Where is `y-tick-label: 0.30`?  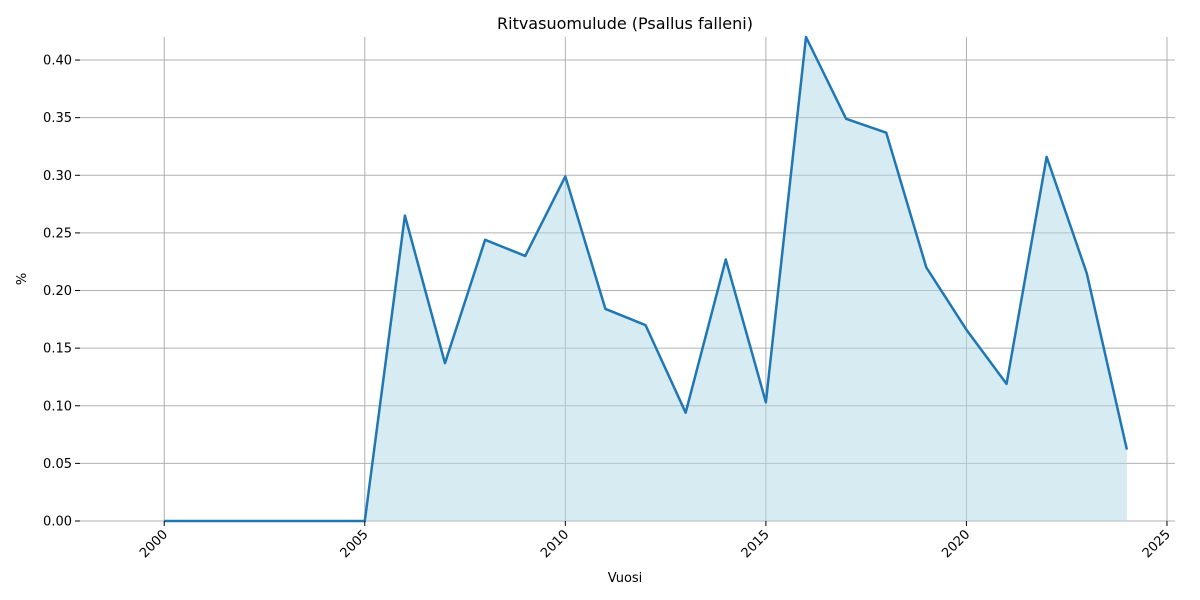
y-tick-label: 0.30 is located at coordinates (57, 176).